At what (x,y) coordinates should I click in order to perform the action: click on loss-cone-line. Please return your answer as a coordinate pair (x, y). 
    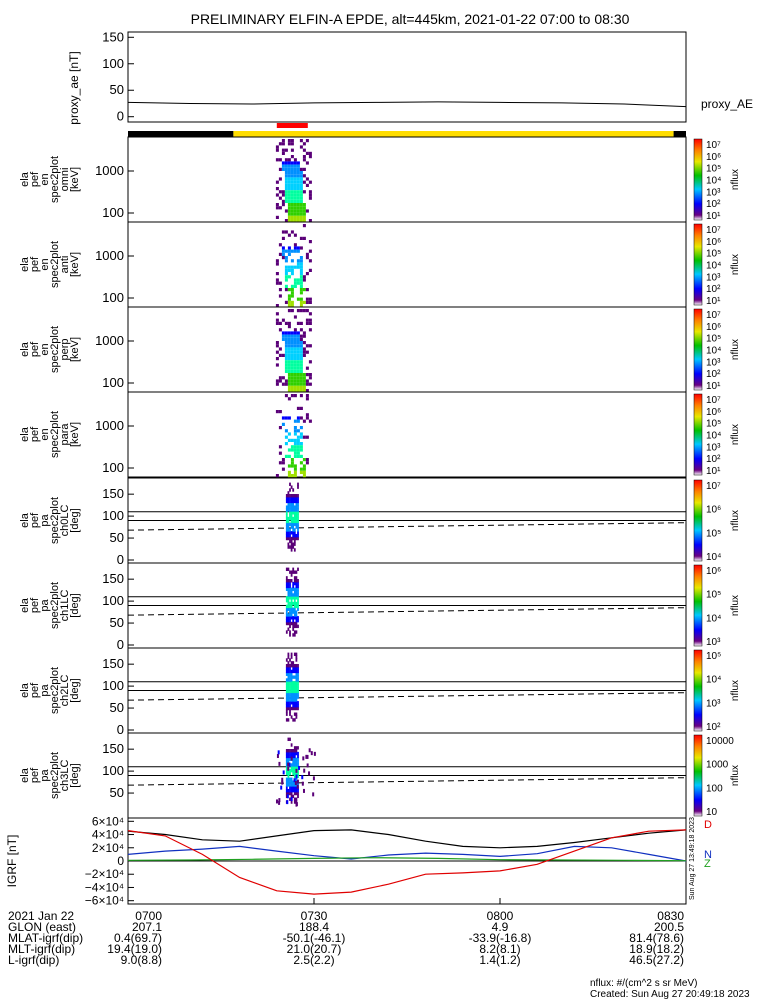
    Looking at the image, I should click on (407, 696).